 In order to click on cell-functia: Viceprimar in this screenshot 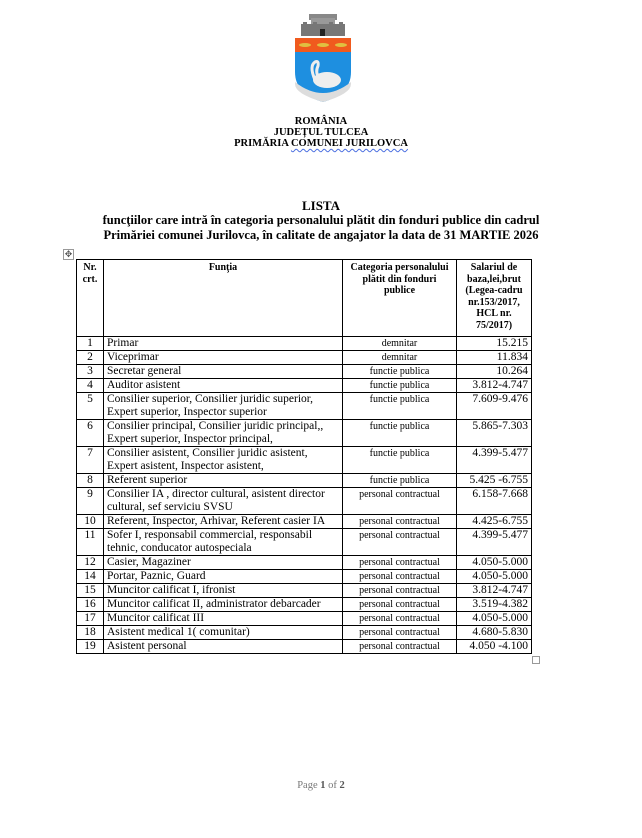, I will do `click(223, 357)`.